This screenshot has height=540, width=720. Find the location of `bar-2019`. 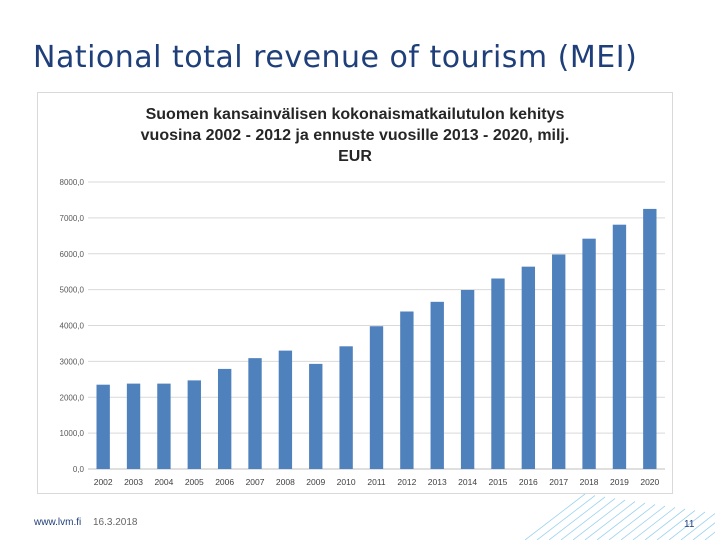

bar-2019 is located at coordinates (619, 346).